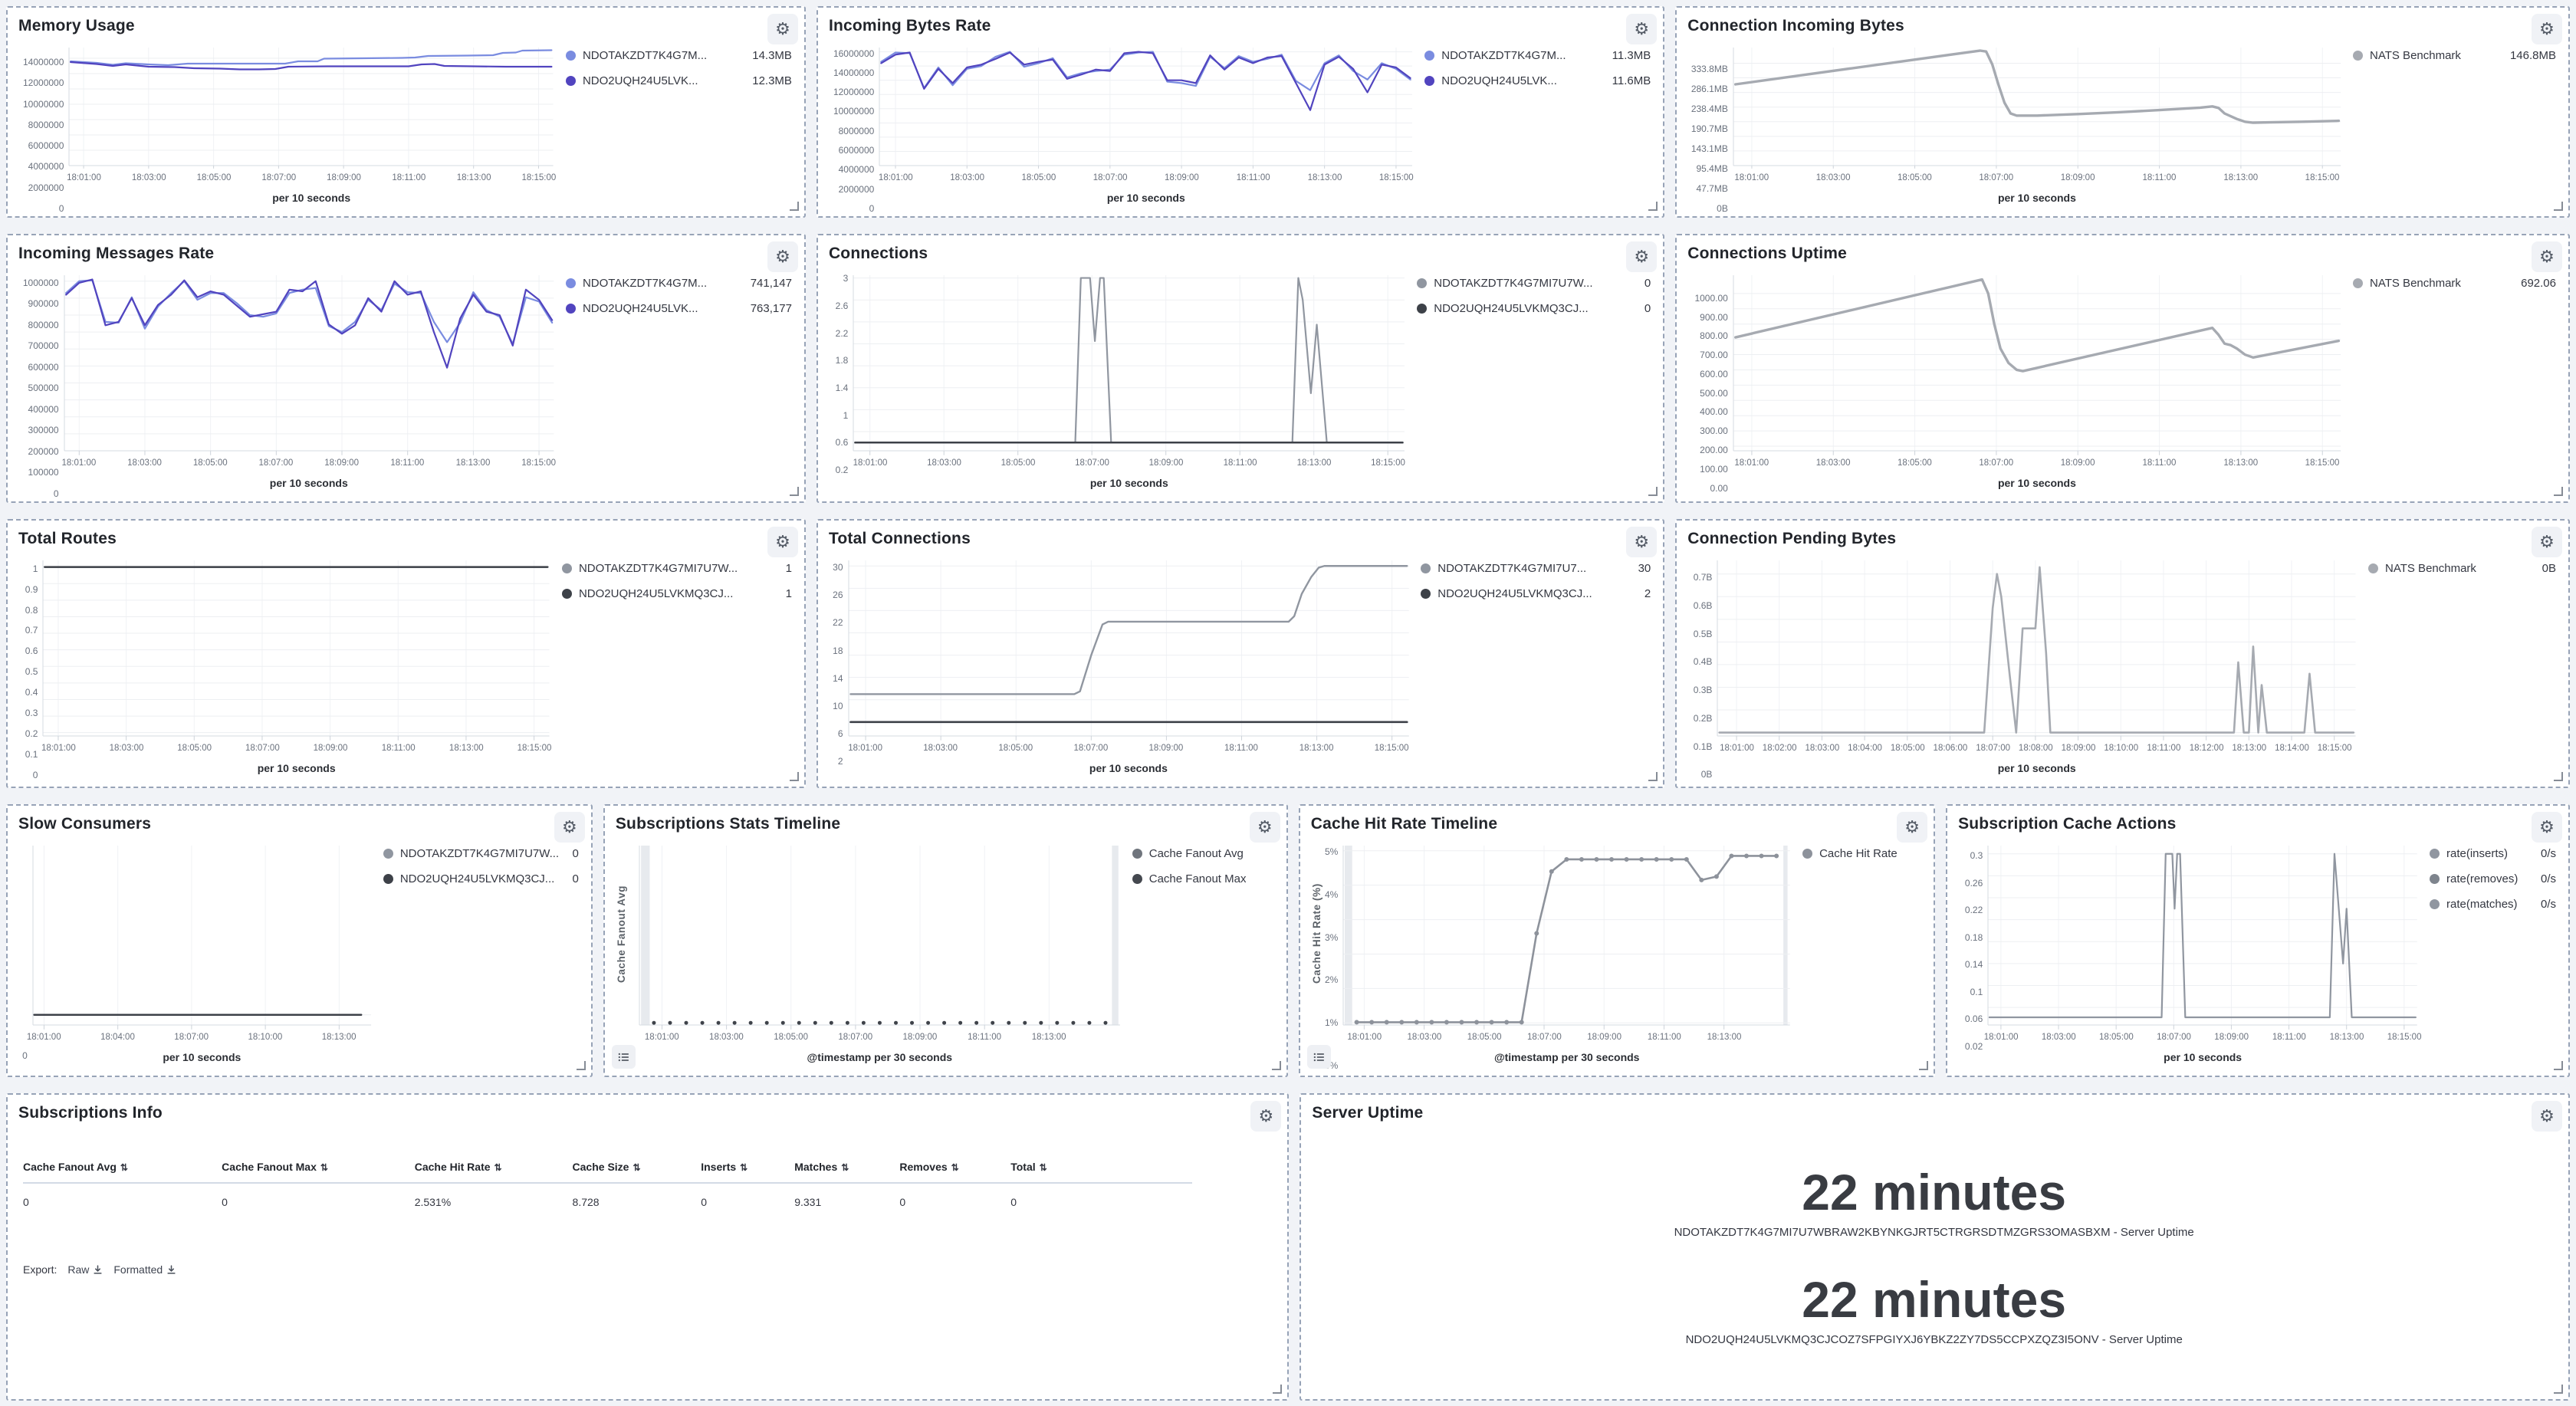 The height and width of the screenshot is (1406, 2576). What do you see at coordinates (1861, 853) in the screenshot?
I see `legend-item: Cache Hit Rate` at bounding box center [1861, 853].